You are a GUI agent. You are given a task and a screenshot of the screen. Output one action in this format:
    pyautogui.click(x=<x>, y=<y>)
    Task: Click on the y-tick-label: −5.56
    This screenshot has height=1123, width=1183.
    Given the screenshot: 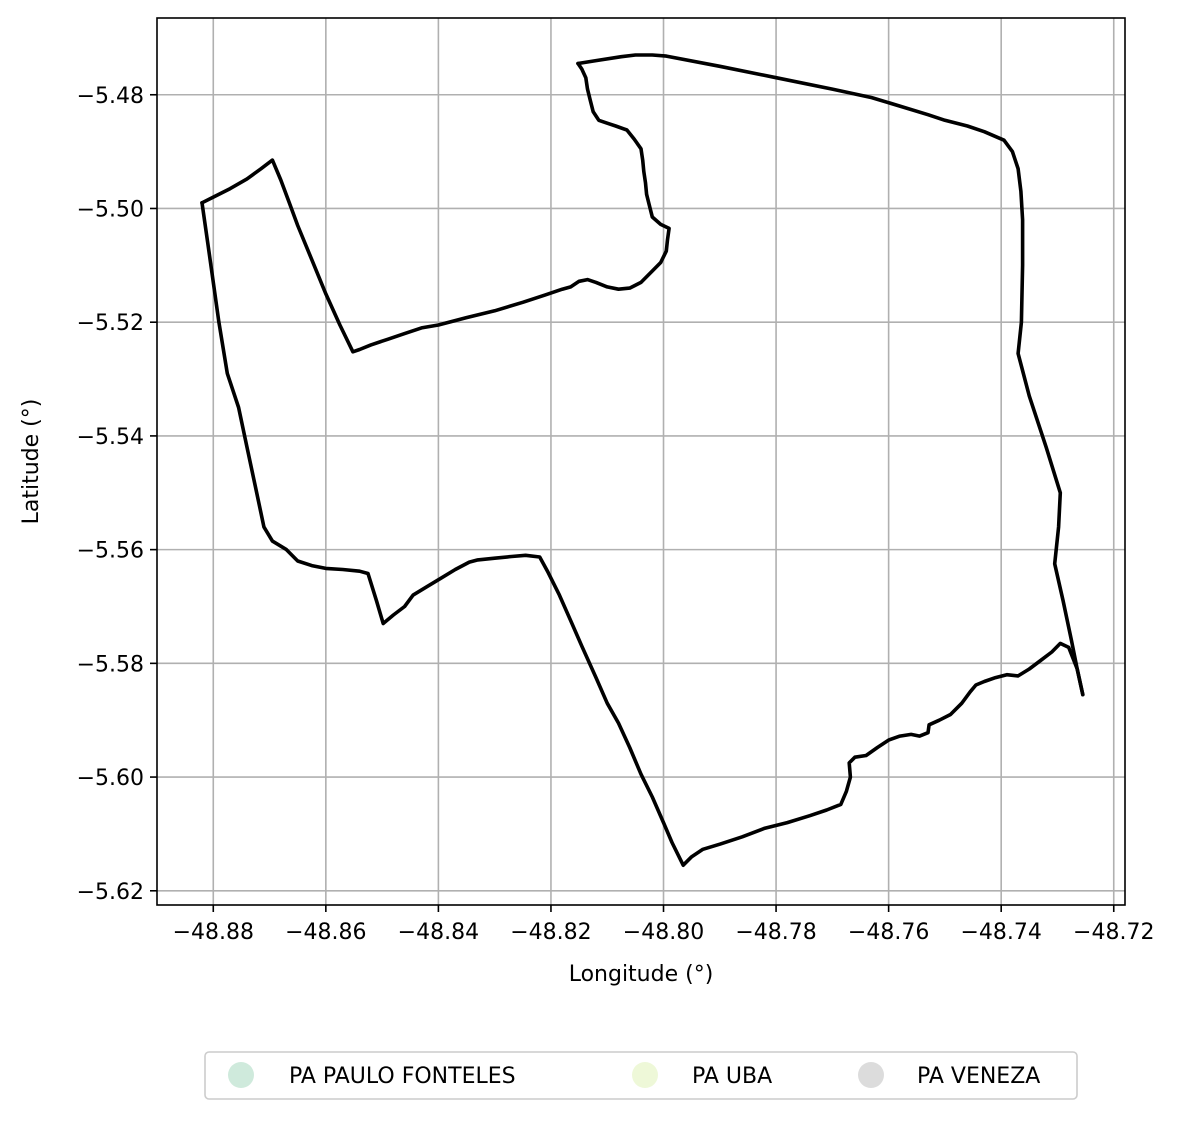 What is the action you would take?
    pyautogui.click(x=110, y=551)
    